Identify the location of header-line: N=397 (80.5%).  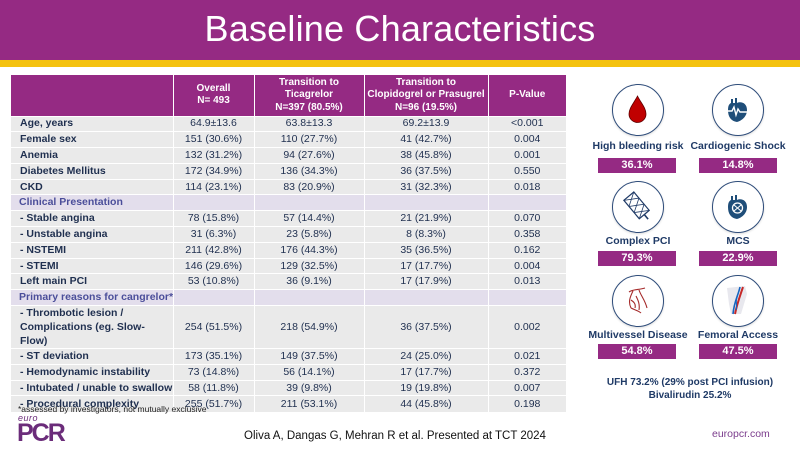
(309, 107).